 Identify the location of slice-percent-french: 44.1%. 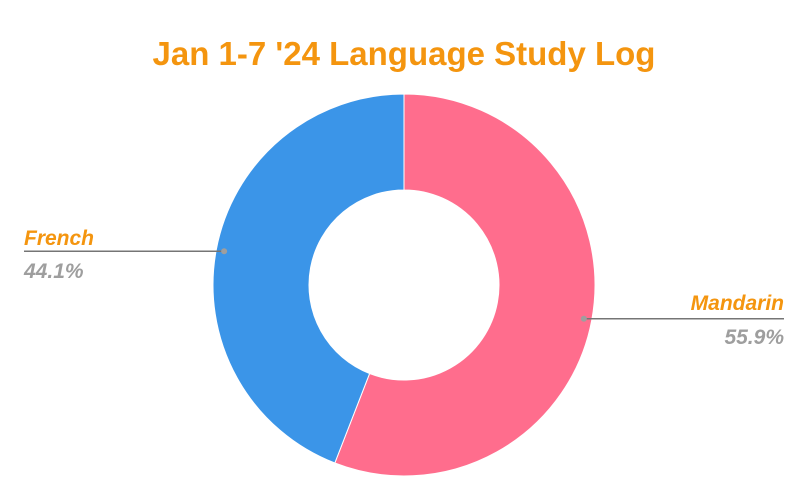
(54, 271).